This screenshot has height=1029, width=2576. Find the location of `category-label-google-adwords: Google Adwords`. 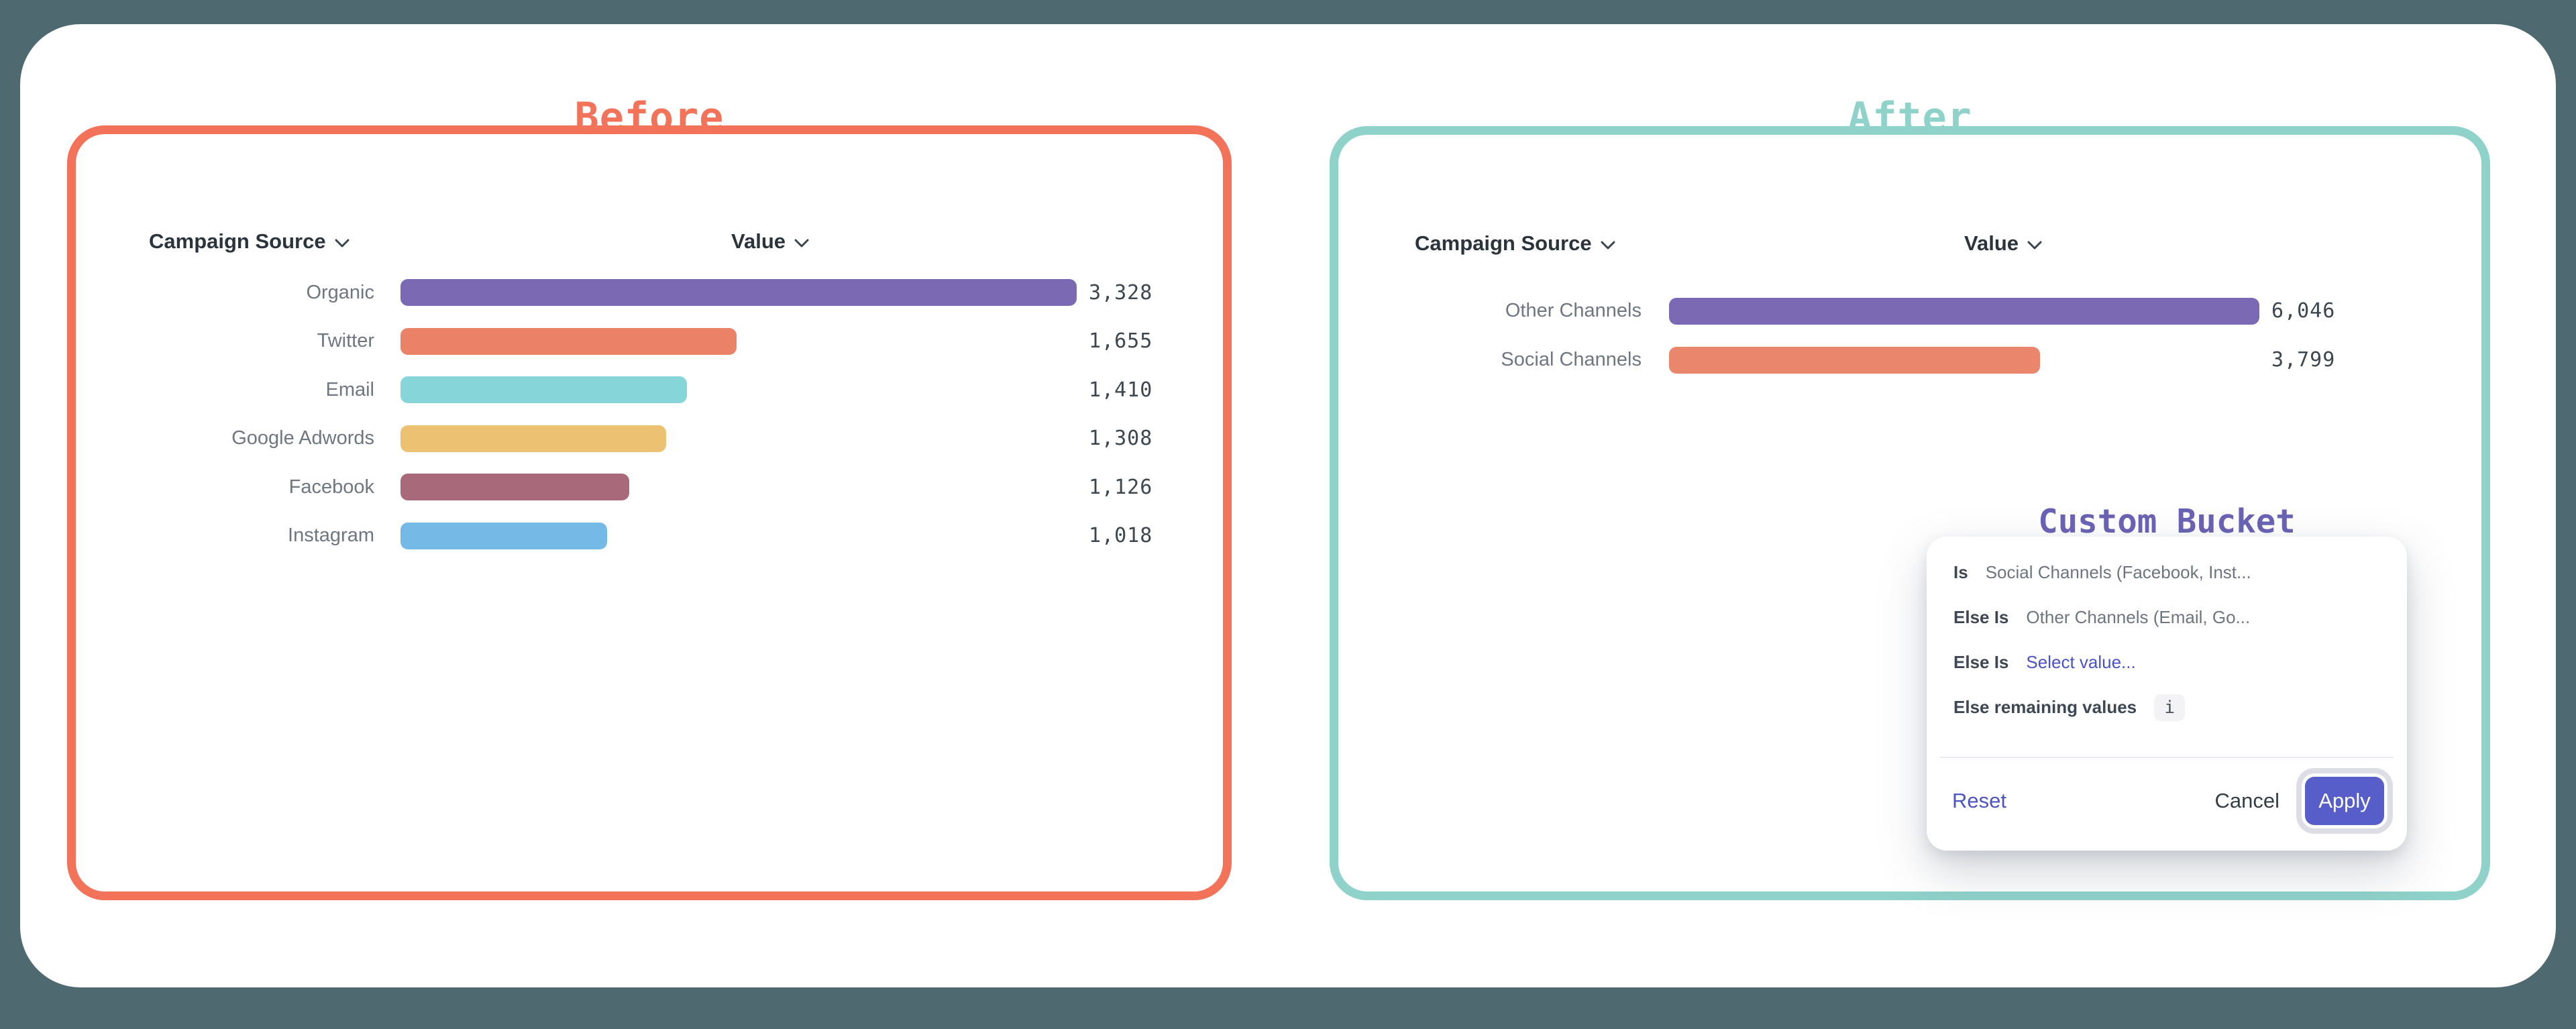

category-label-google-adwords: Google Adwords is located at coordinates (302, 438).